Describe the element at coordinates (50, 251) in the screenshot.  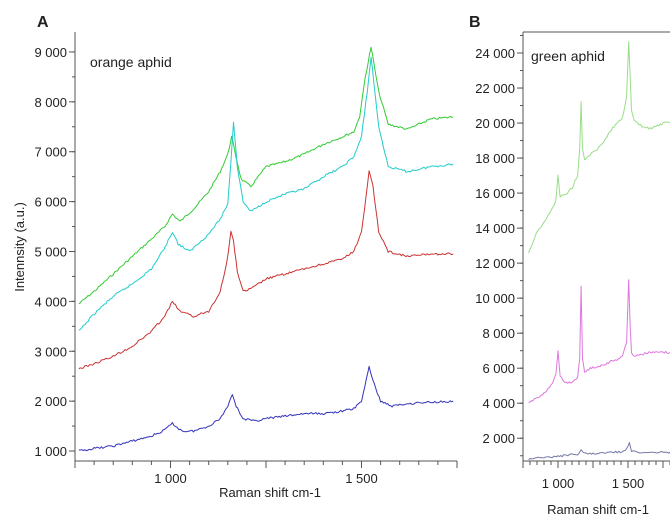
I see `y-tick-label: 5 000` at that location.